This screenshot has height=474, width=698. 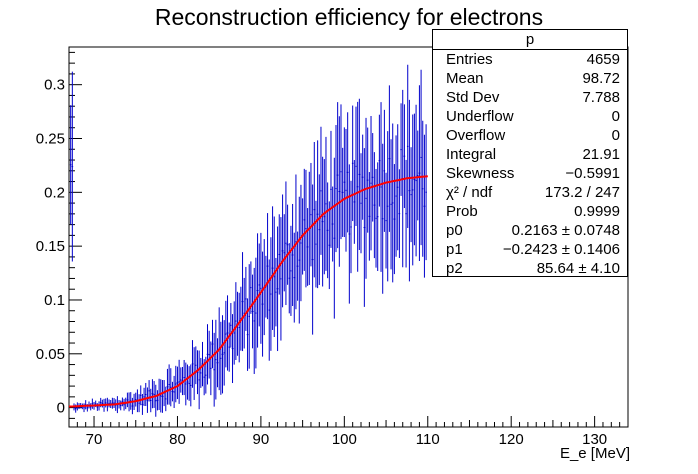 I want to click on stats-label: Overflow, so click(x=476, y=135).